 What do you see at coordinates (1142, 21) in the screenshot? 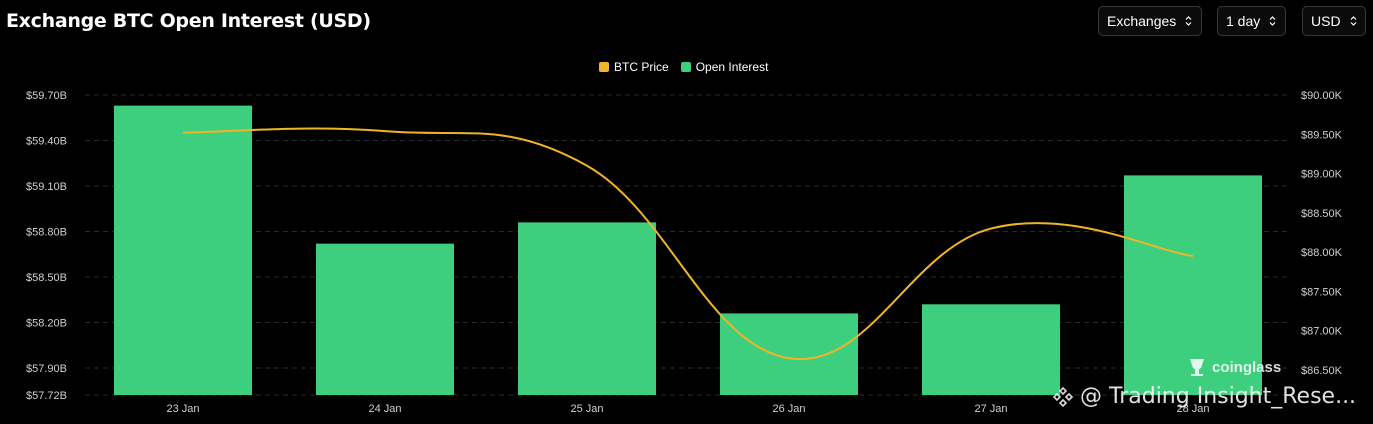
I see `exchanges-select-label: Exchanges` at bounding box center [1142, 21].